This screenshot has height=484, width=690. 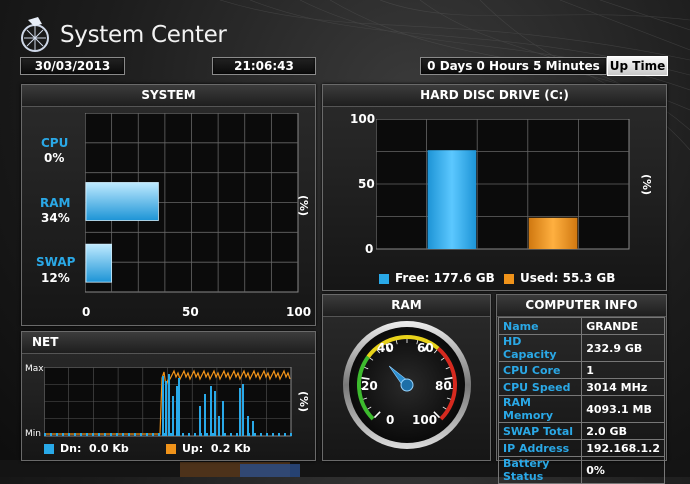 I want to click on cpu-label: CPU, so click(x=54, y=143).